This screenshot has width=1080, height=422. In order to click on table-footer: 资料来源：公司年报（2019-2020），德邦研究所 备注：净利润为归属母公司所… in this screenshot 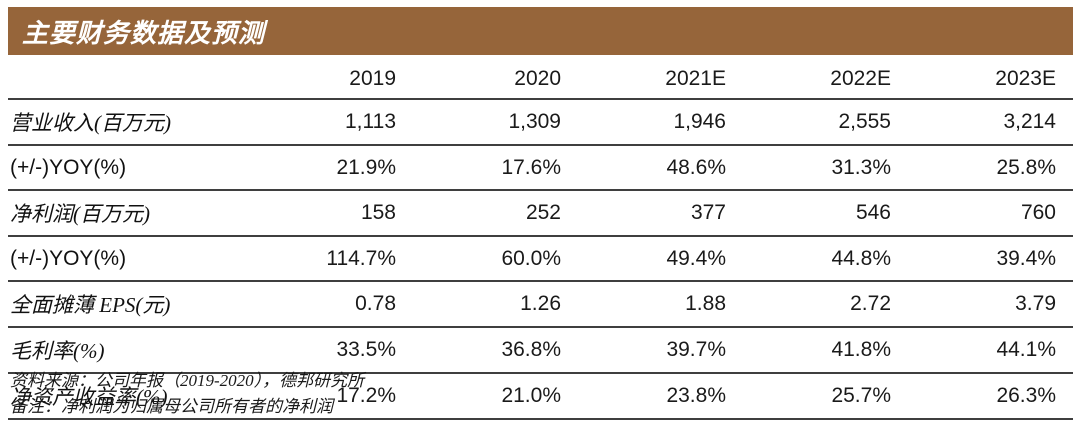, I will do `click(540, 394)`.